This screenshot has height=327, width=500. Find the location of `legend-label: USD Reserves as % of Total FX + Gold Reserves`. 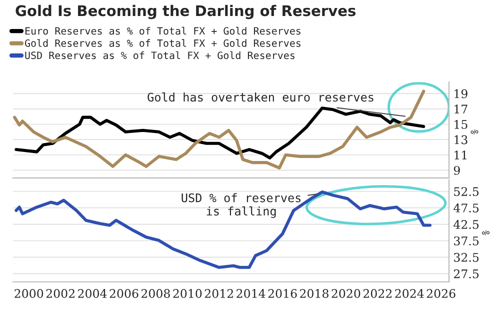

legend-label: USD Reserves as % of Total FX + Gold Reserves is located at coordinates (159, 55).